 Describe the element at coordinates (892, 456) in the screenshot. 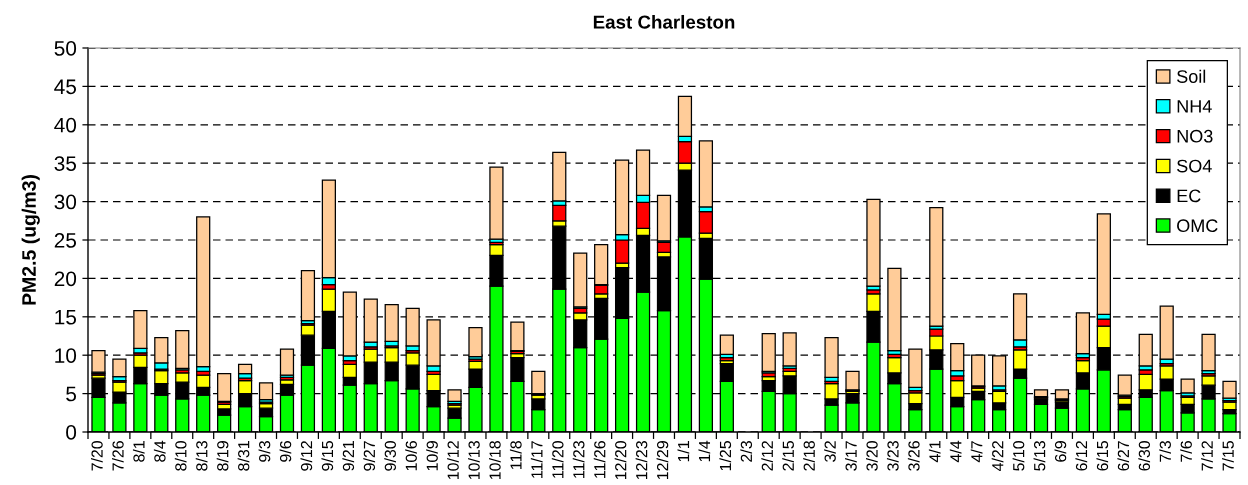

I see `x-tick-label: 3/23` at that location.